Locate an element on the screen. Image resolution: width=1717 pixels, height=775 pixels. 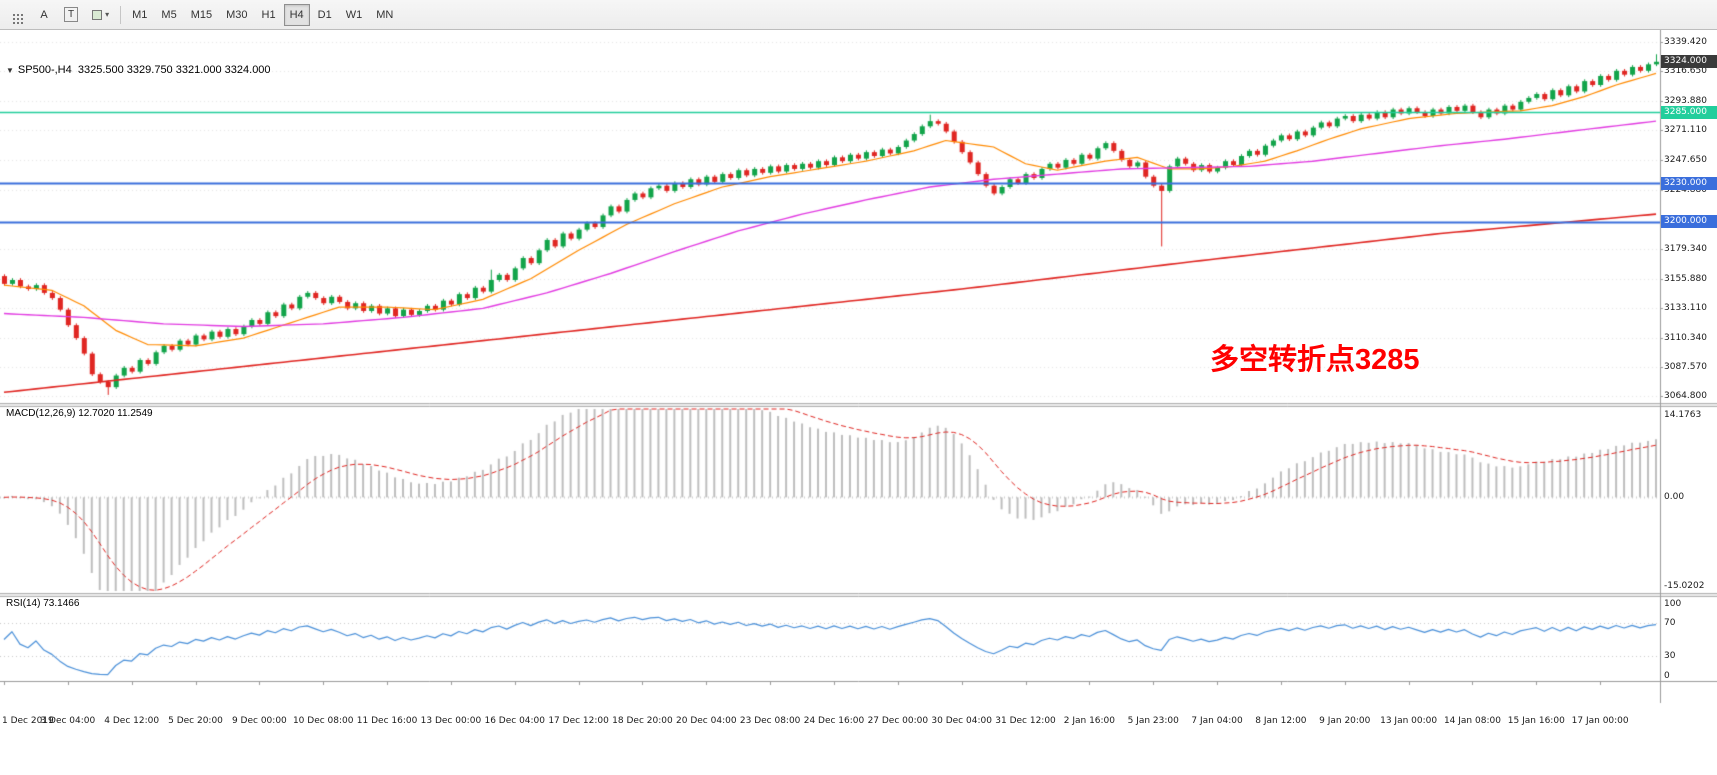
timeframe-m5: M5 is located at coordinates (168, 15).